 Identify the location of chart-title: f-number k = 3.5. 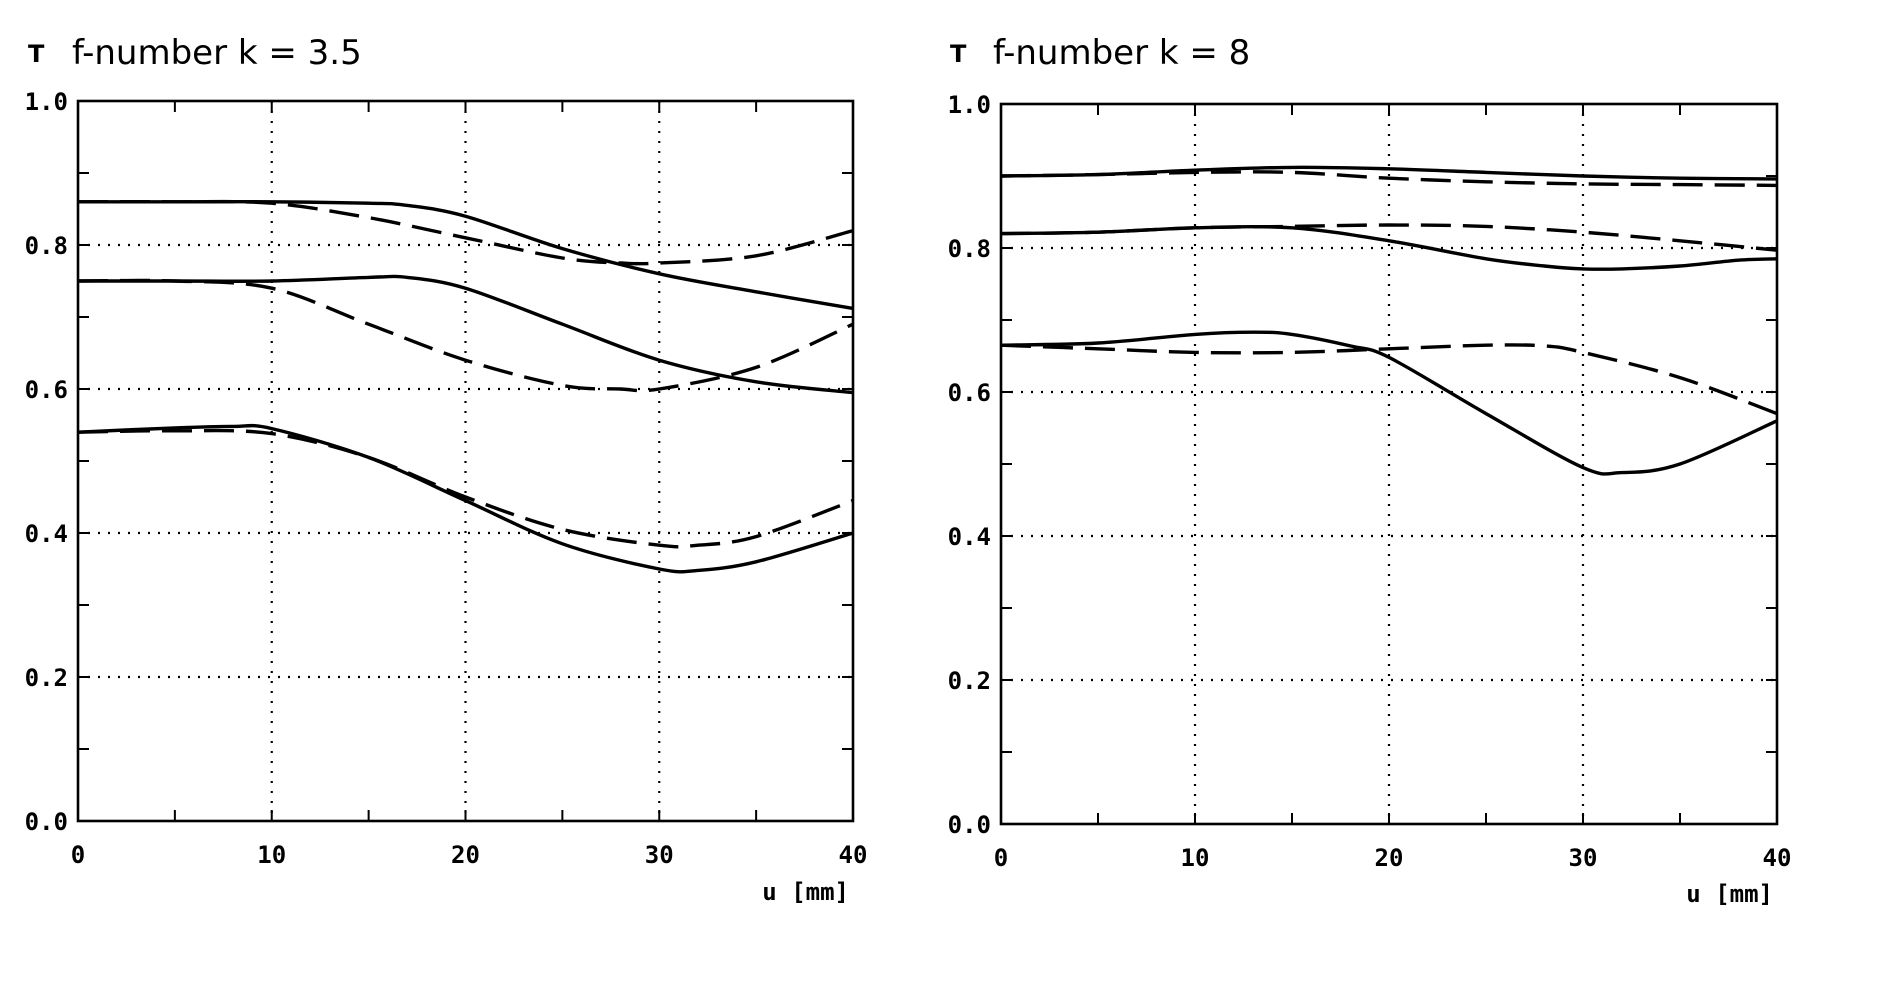
(217, 53).